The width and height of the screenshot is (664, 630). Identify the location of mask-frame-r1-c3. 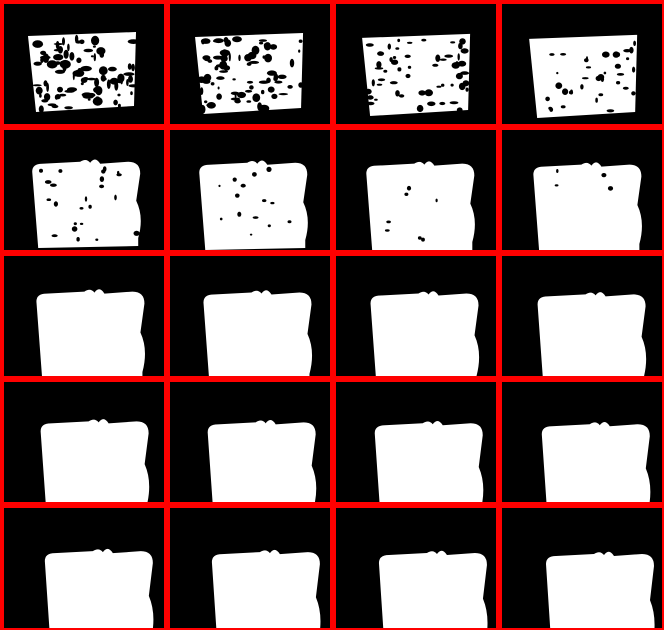
(416, 64).